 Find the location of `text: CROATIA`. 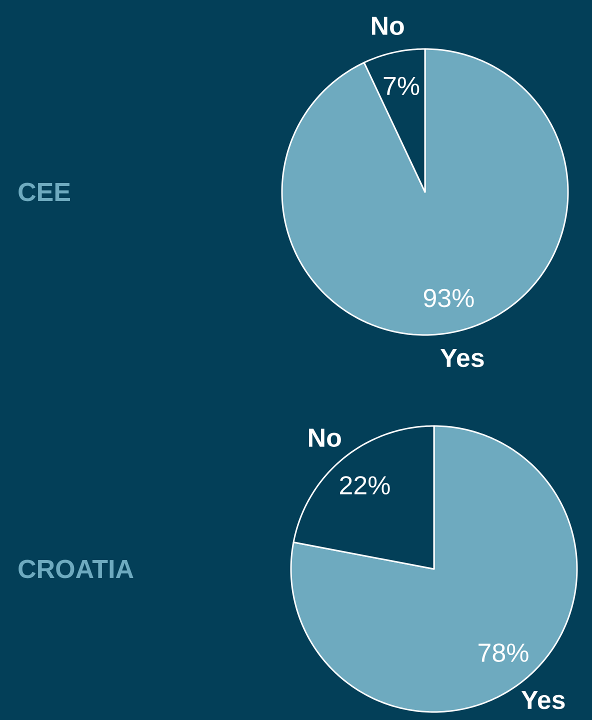

text: CROATIA is located at coordinates (76, 569).